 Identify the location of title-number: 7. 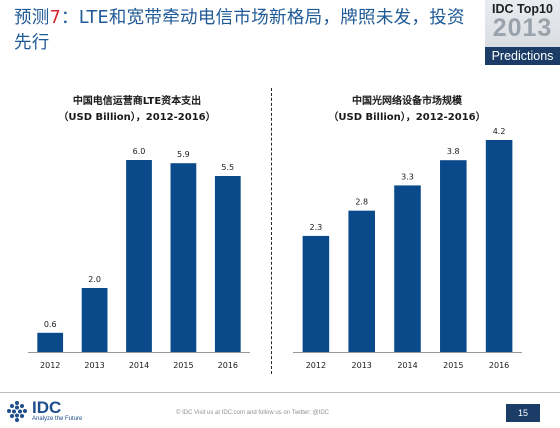
(55, 18).